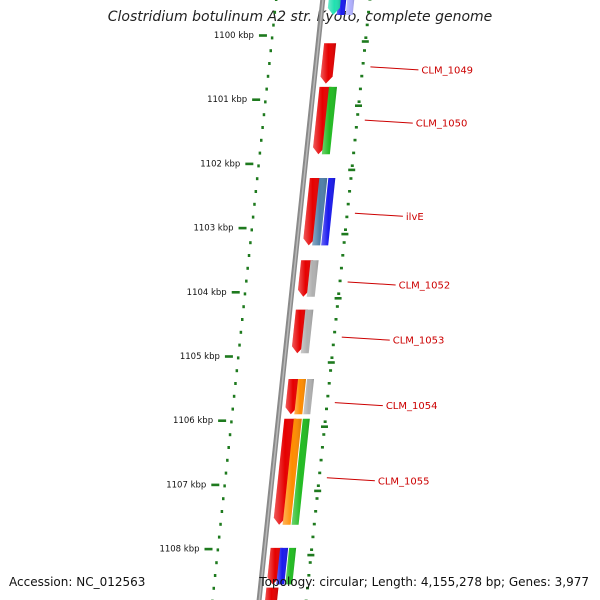 The height and width of the screenshot is (600, 600). I want to click on ruler-label: 1105 kbp, so click(200, 357).